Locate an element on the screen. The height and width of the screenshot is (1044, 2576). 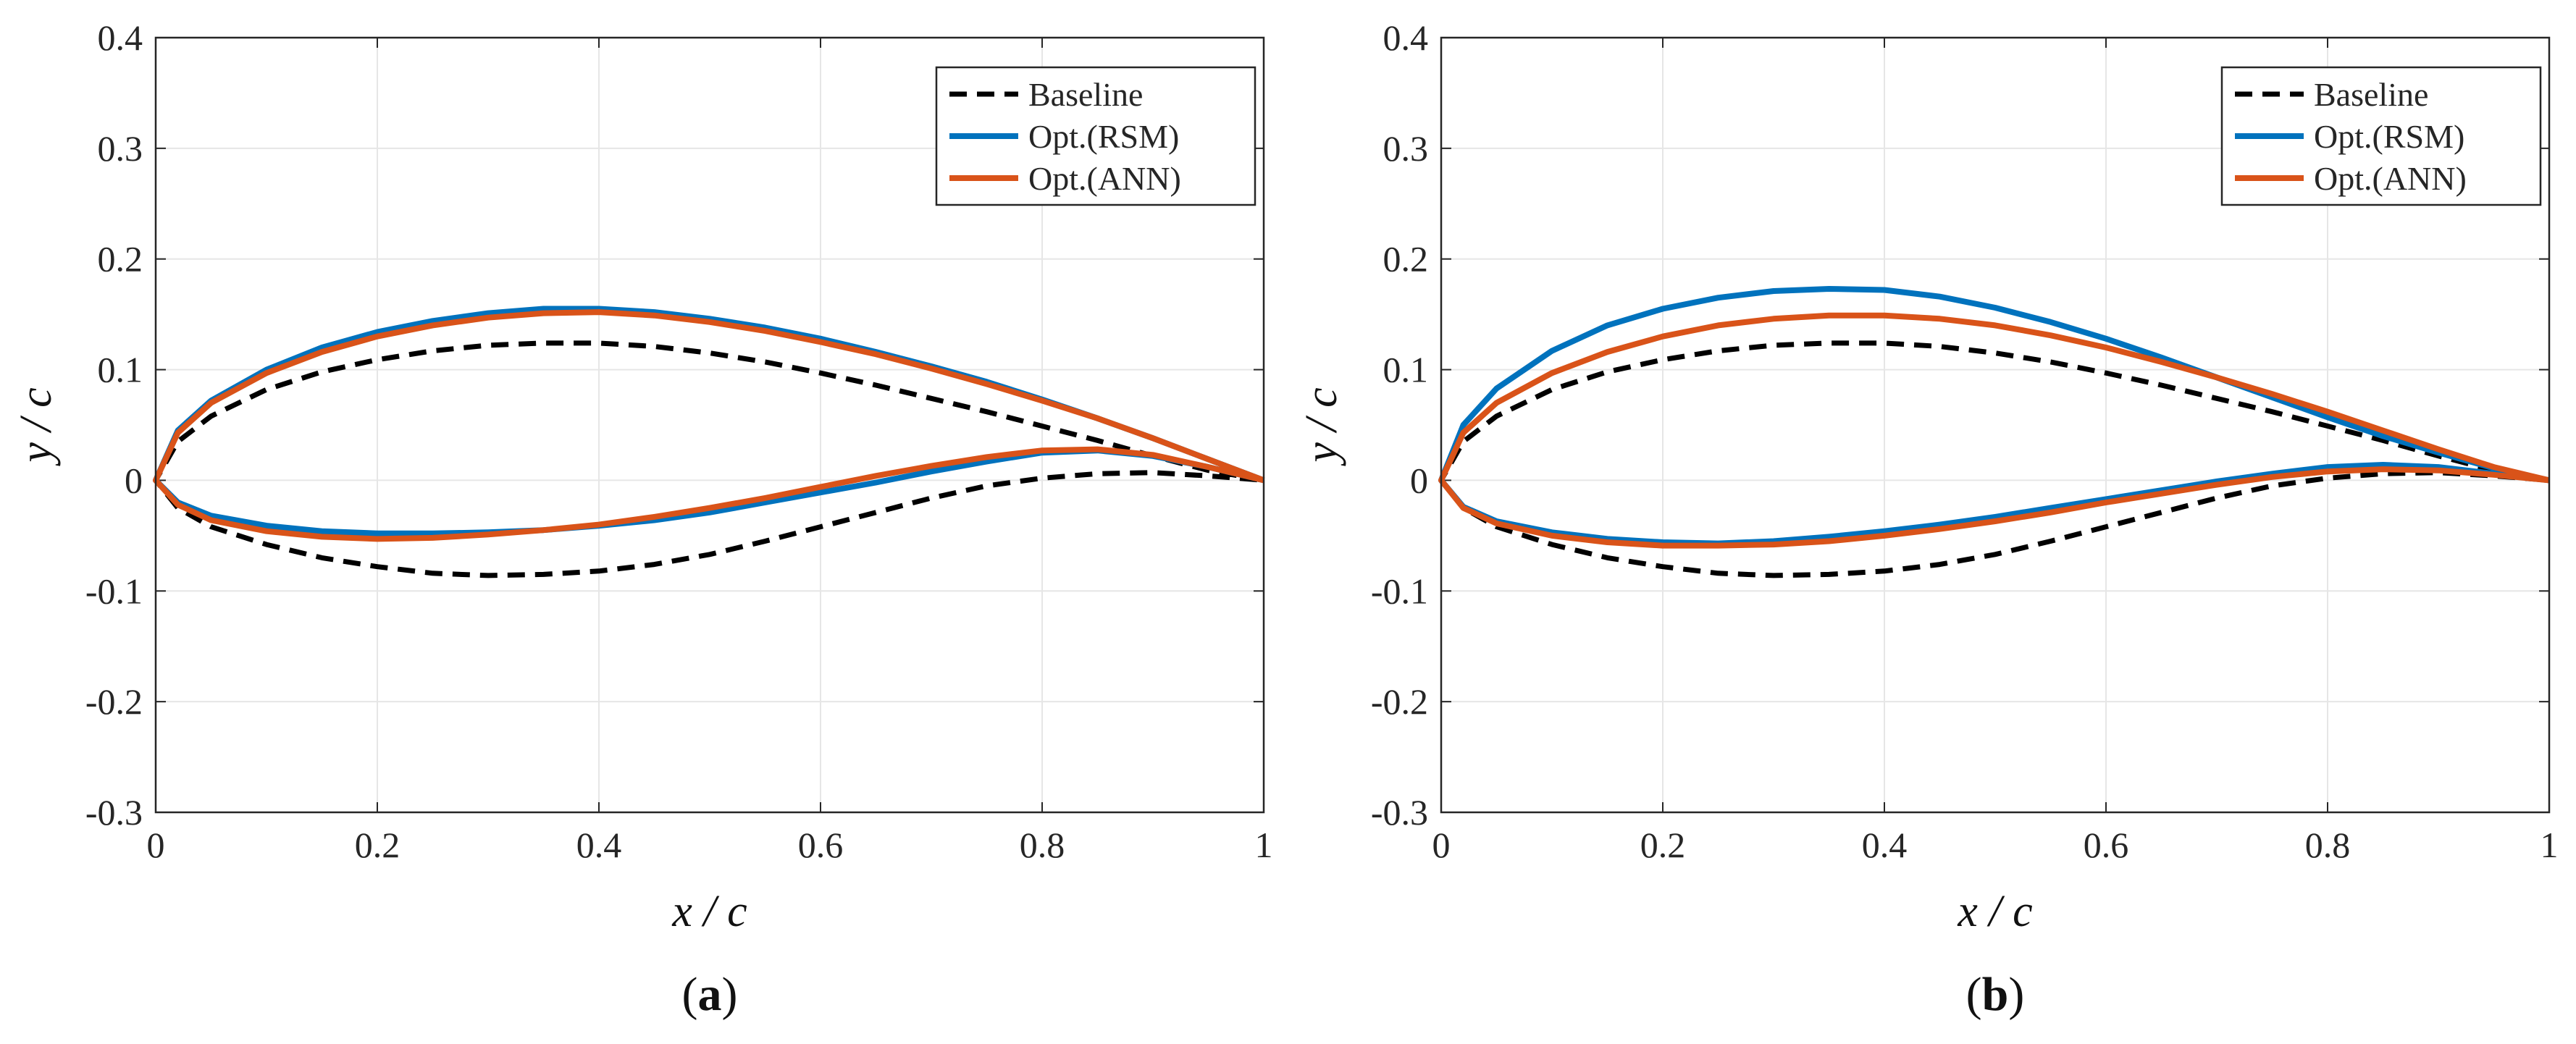
panel-caption: (a) is located at coordinates (710, 995).